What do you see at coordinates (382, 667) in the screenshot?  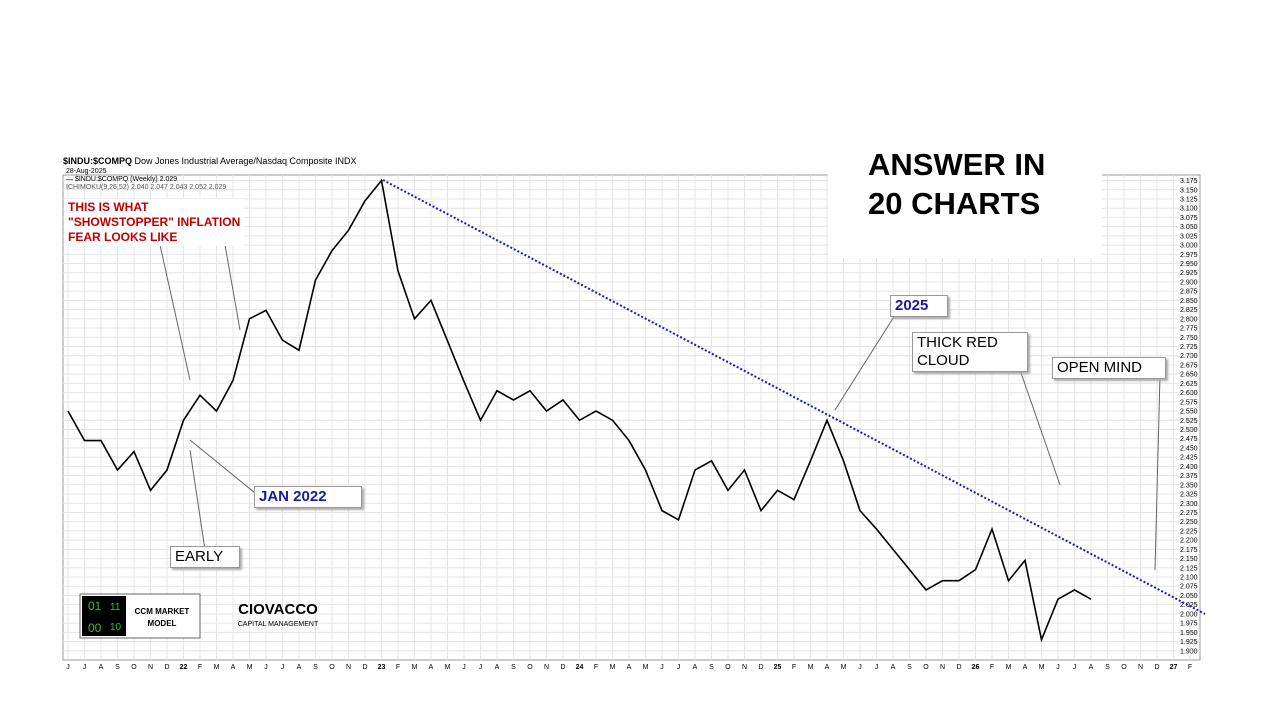 I see `x-tick-label: 23` at bounding box center [382, 667].